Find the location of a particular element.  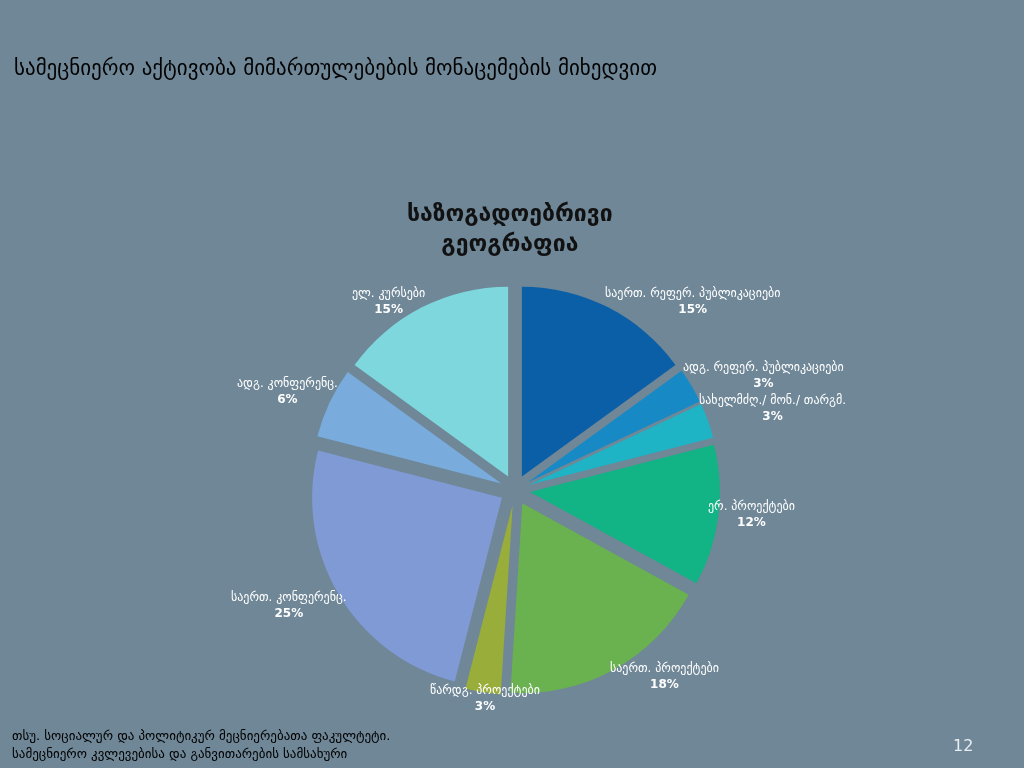

slice-label: წარდგ. პროექტები is located at coordinates (485, 690).